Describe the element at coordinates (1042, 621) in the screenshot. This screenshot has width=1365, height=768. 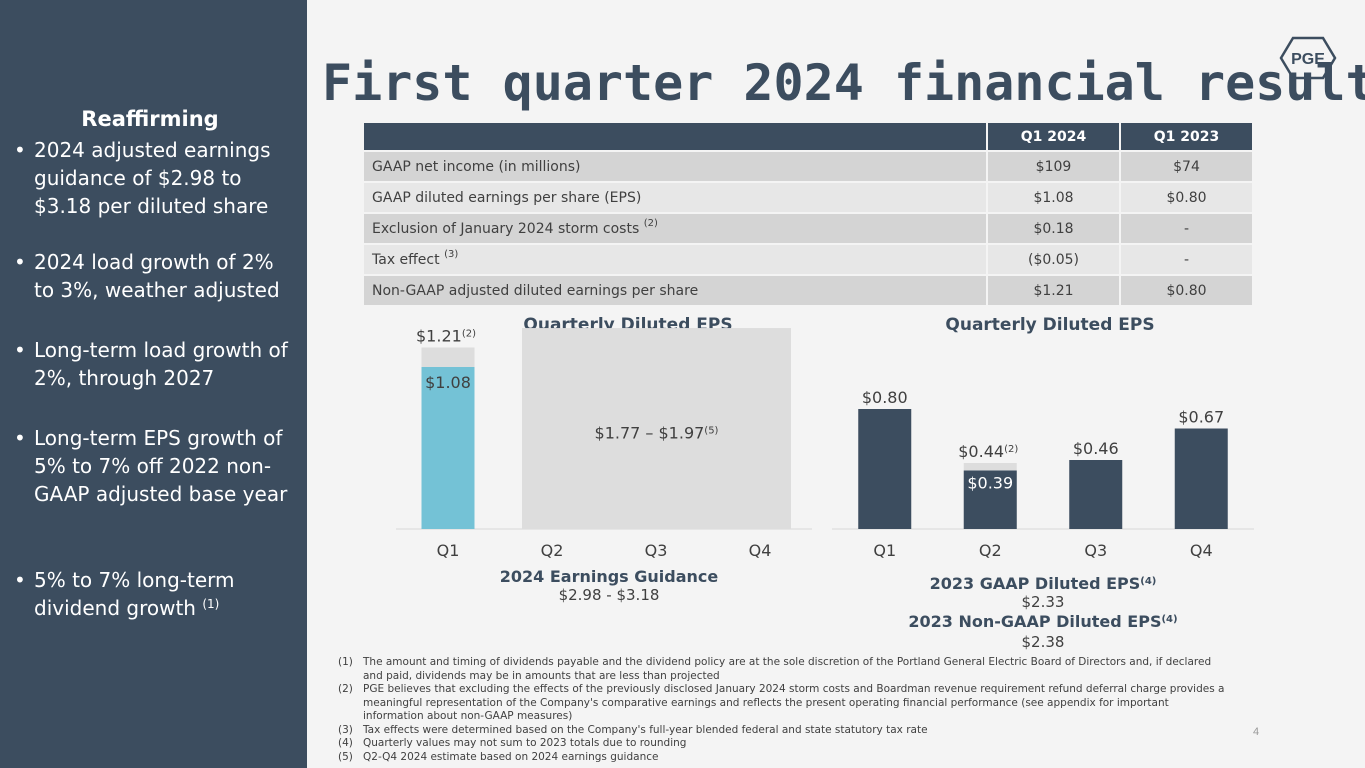
I see `nongaap-total-title: 2023 Non-GAAP Diluted EPS(4)` at that location.